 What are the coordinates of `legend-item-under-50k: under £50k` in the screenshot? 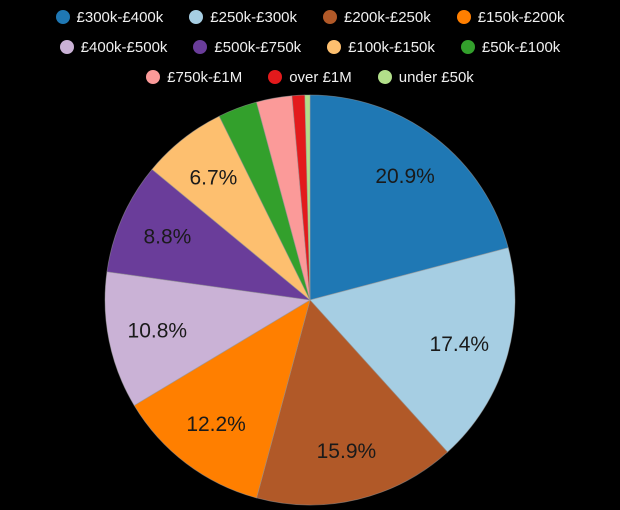 It's located at (425, 77).